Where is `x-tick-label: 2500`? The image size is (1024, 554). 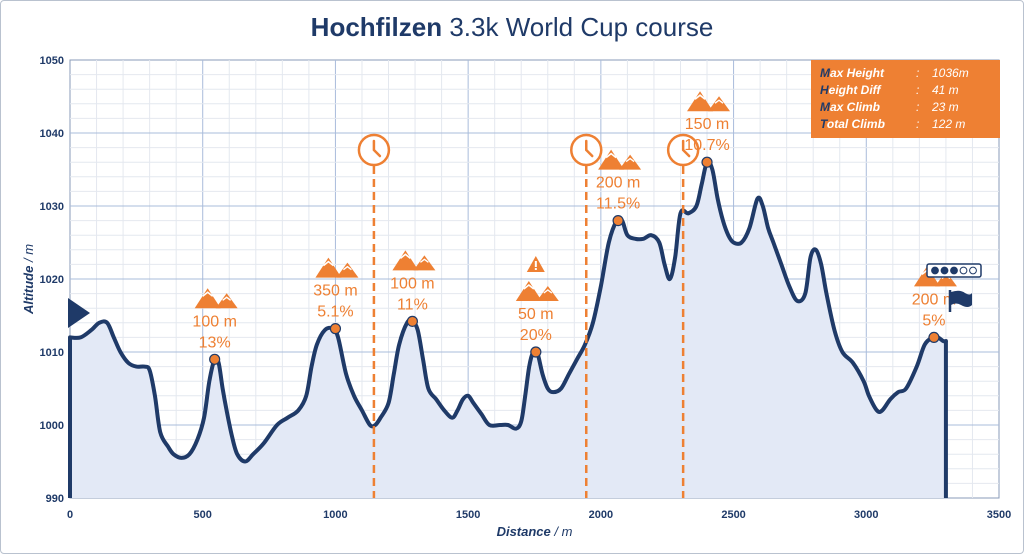 x-tick-label: 2500 is located at coordinates (733, 515).